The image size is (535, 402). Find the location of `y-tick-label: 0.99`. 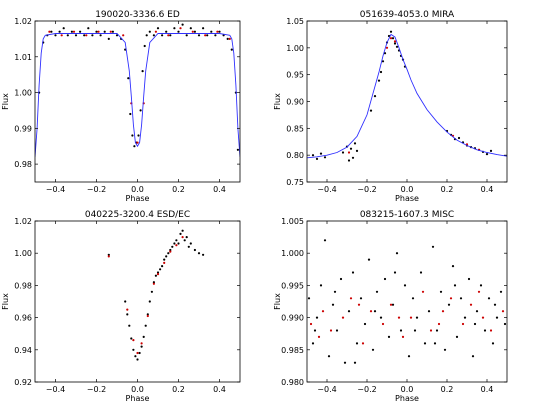

y-tick-label: 0.99 is located at coordinates (23, 128).